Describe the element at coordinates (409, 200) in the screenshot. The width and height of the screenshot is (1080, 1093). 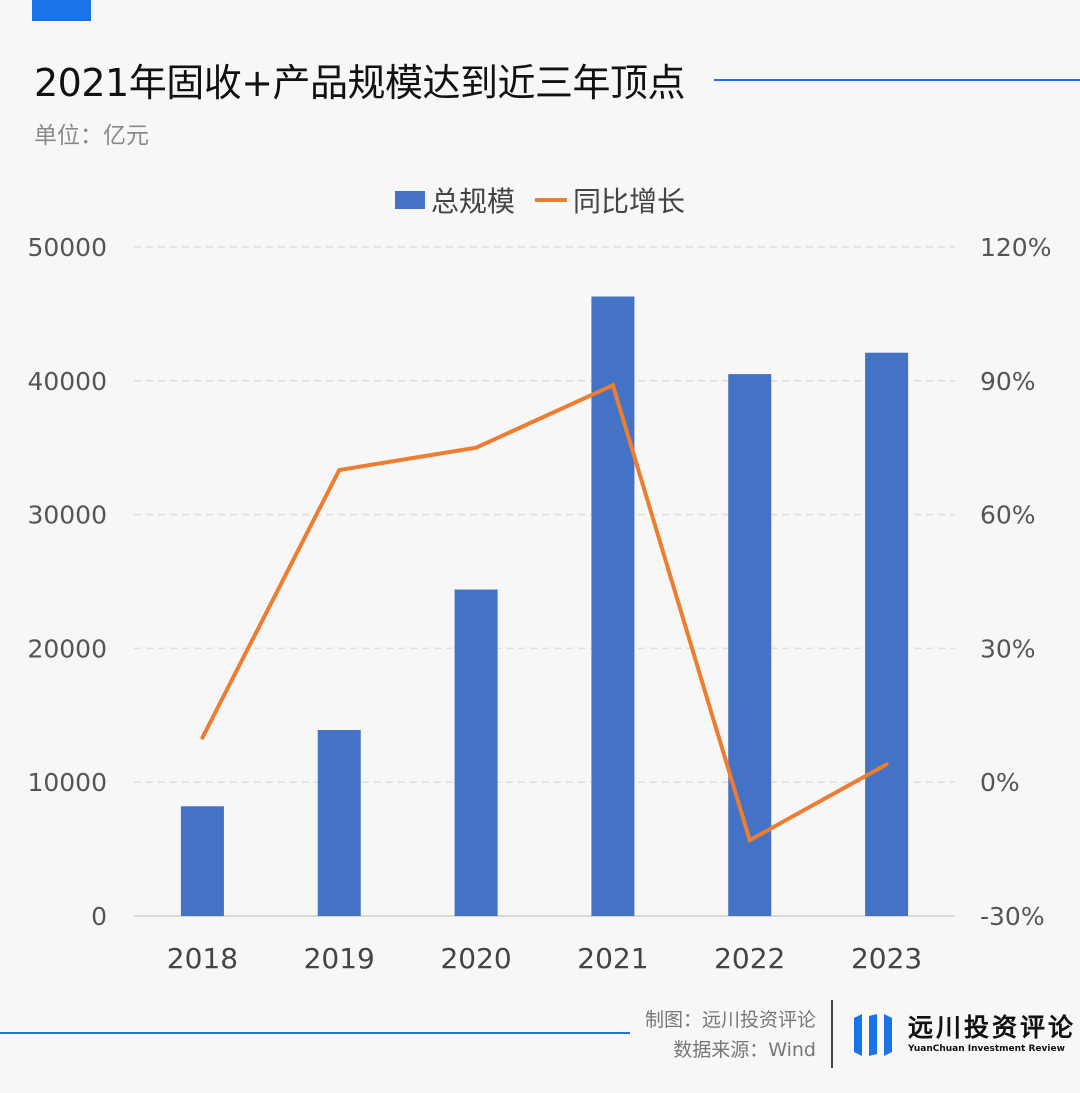
I see `legend-bar-swatch` at that location.